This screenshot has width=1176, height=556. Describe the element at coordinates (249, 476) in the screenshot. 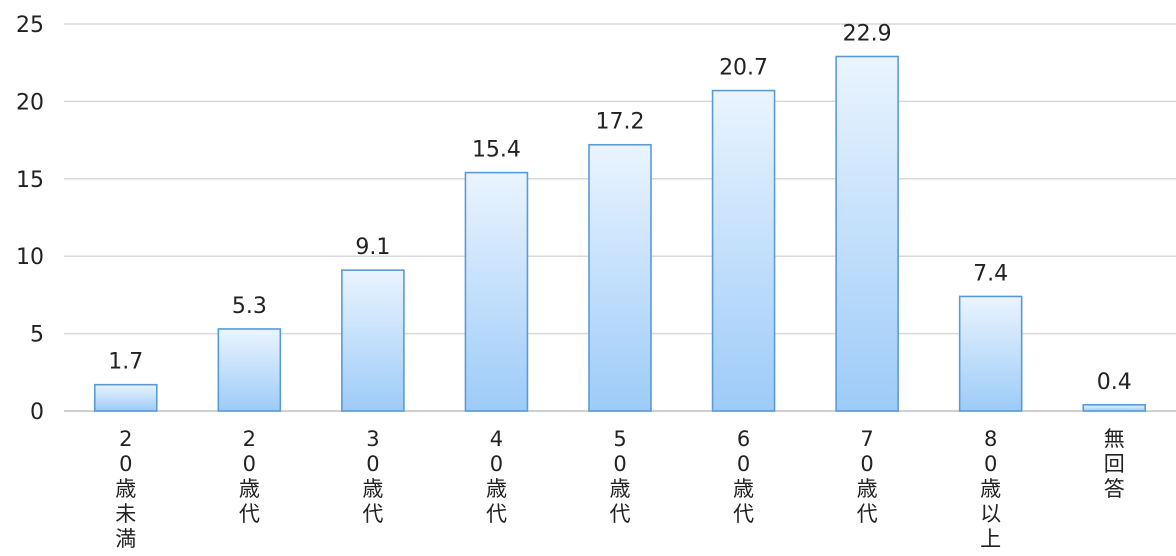

I see `x-tick-label: 2 0 歳代` at that location.